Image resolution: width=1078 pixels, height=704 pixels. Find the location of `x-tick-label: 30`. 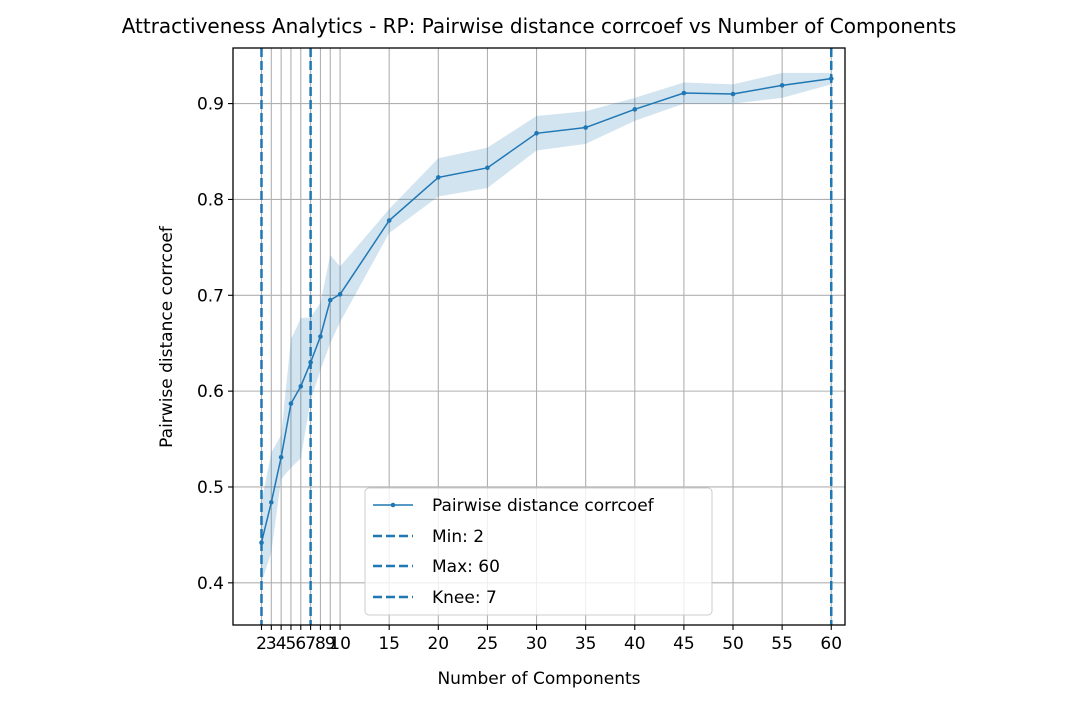

x-tick-label: 30 is located at coordinates (537, 644).